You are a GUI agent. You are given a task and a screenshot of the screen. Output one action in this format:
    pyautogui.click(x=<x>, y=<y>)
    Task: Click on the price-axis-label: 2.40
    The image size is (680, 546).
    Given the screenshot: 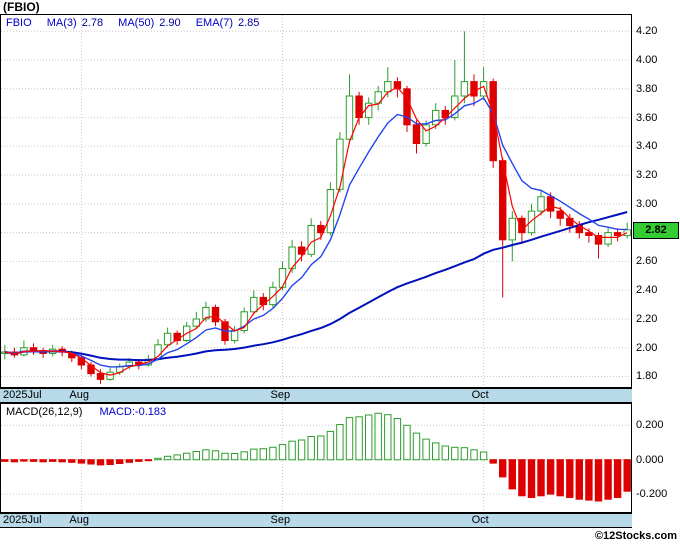 What is the action you would take?
    pyautogui.click(x=647, y=290)
    